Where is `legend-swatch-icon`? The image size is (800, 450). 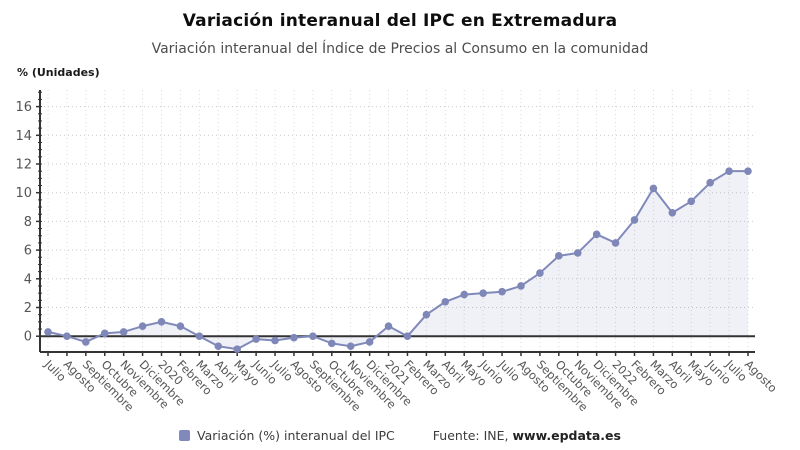
legend-swatch-icon is located at coordinates (185, 435).